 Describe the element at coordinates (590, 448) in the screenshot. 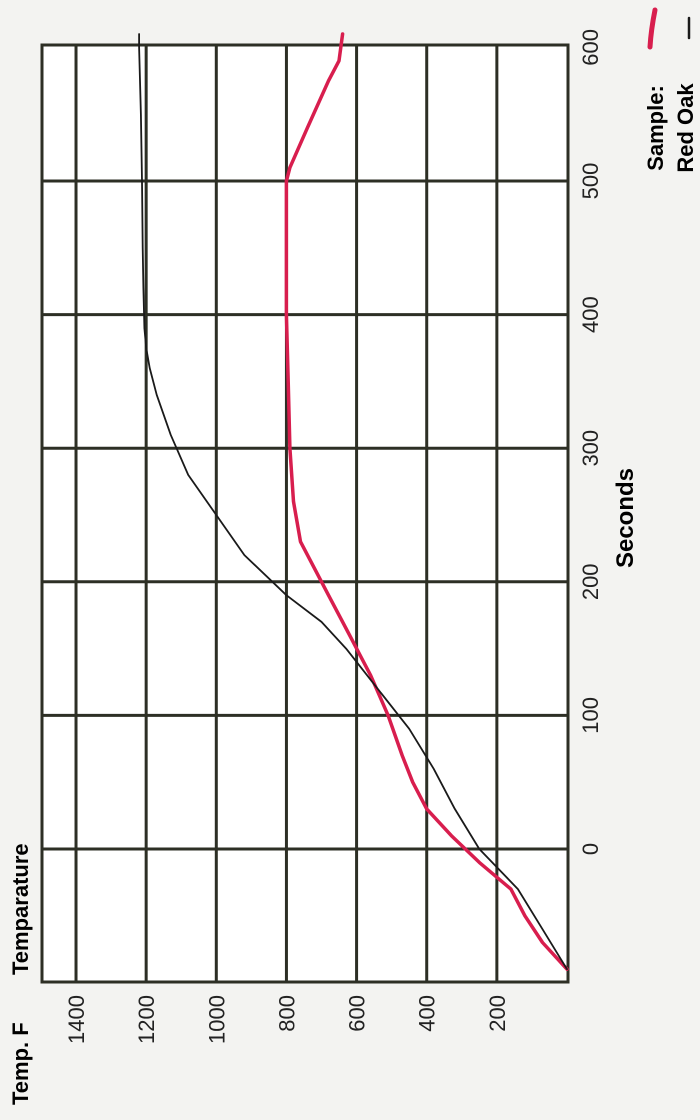

I see `x-tick-label: 300` at that location.